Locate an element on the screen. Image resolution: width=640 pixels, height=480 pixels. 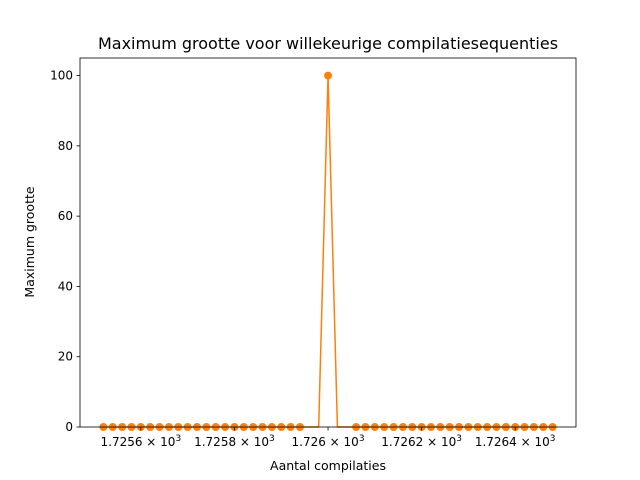
y-tick-label: 60 is located at coordinates (65, 216).